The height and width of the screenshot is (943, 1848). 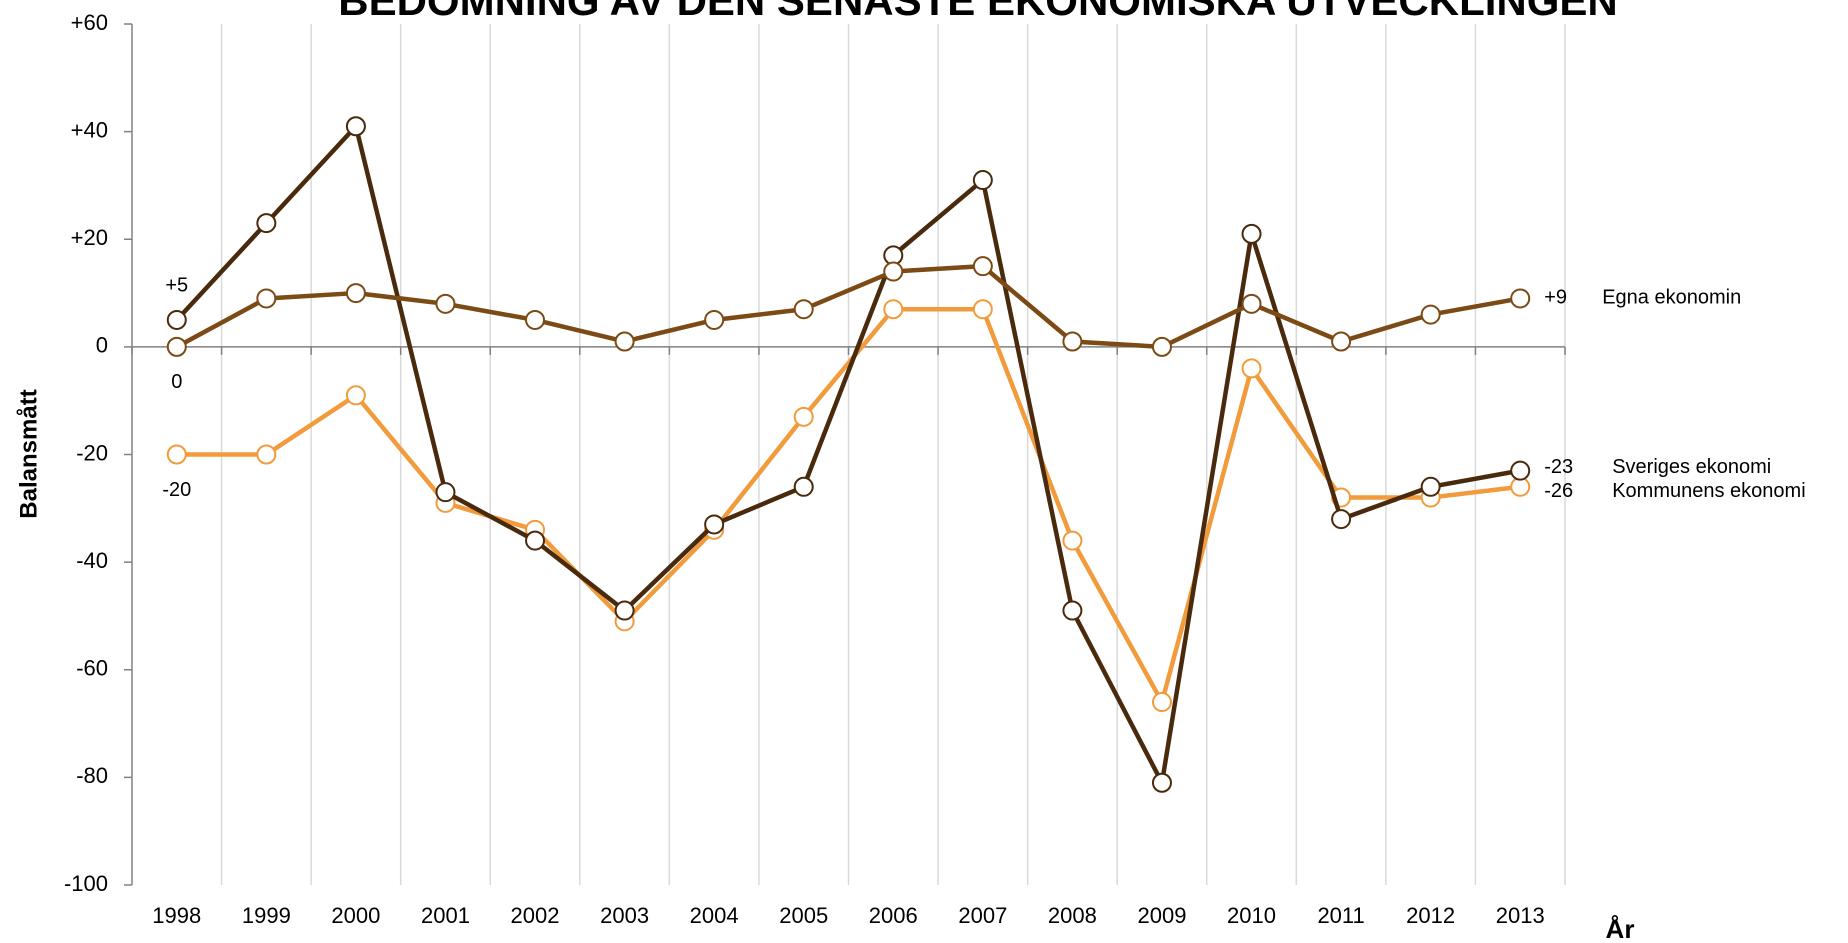 What do you see at coordinates (535, 915) in the screenshot?
I see `x-tick-label: 2002` at bounding box center [535, 915].